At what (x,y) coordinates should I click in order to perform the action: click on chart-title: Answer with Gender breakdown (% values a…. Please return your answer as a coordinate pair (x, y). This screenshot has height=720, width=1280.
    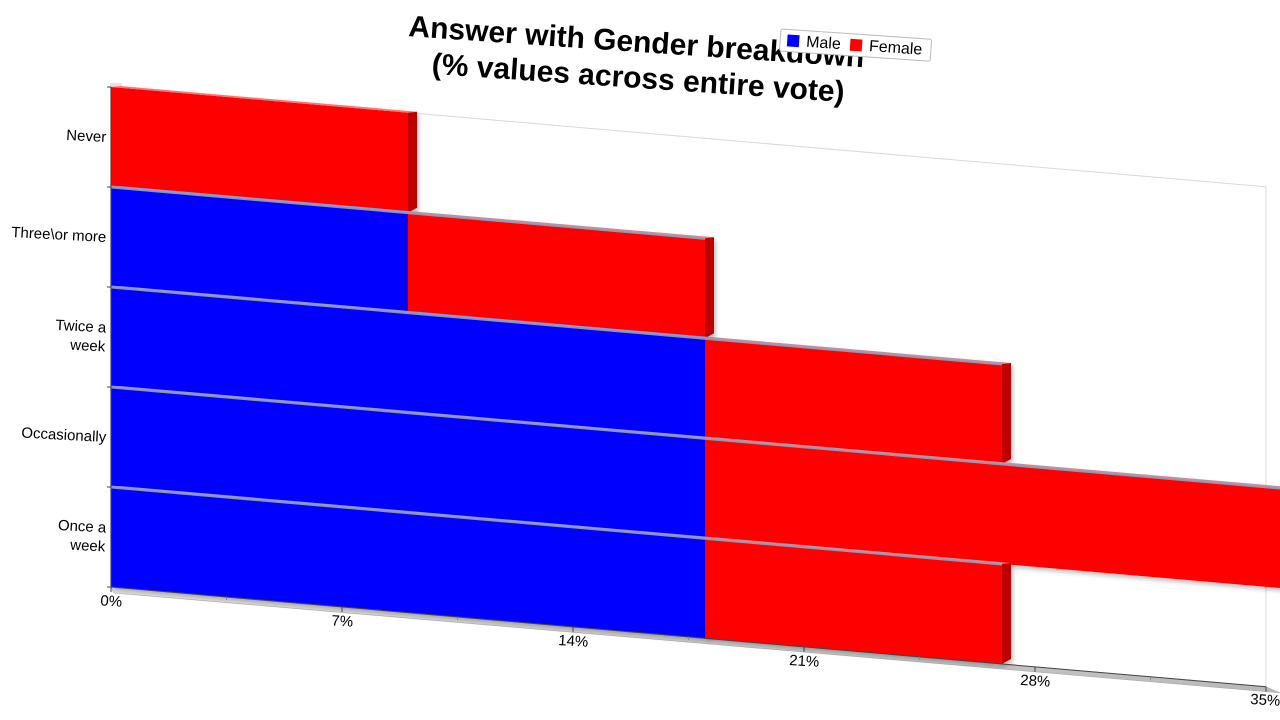
    Looking at the image, I should click on (639, 60).